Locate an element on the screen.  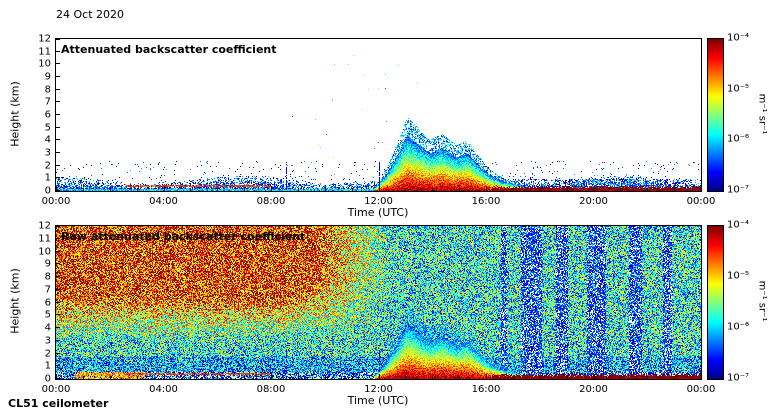
y-tick-label: 3 is located at coordinates (47, 341).